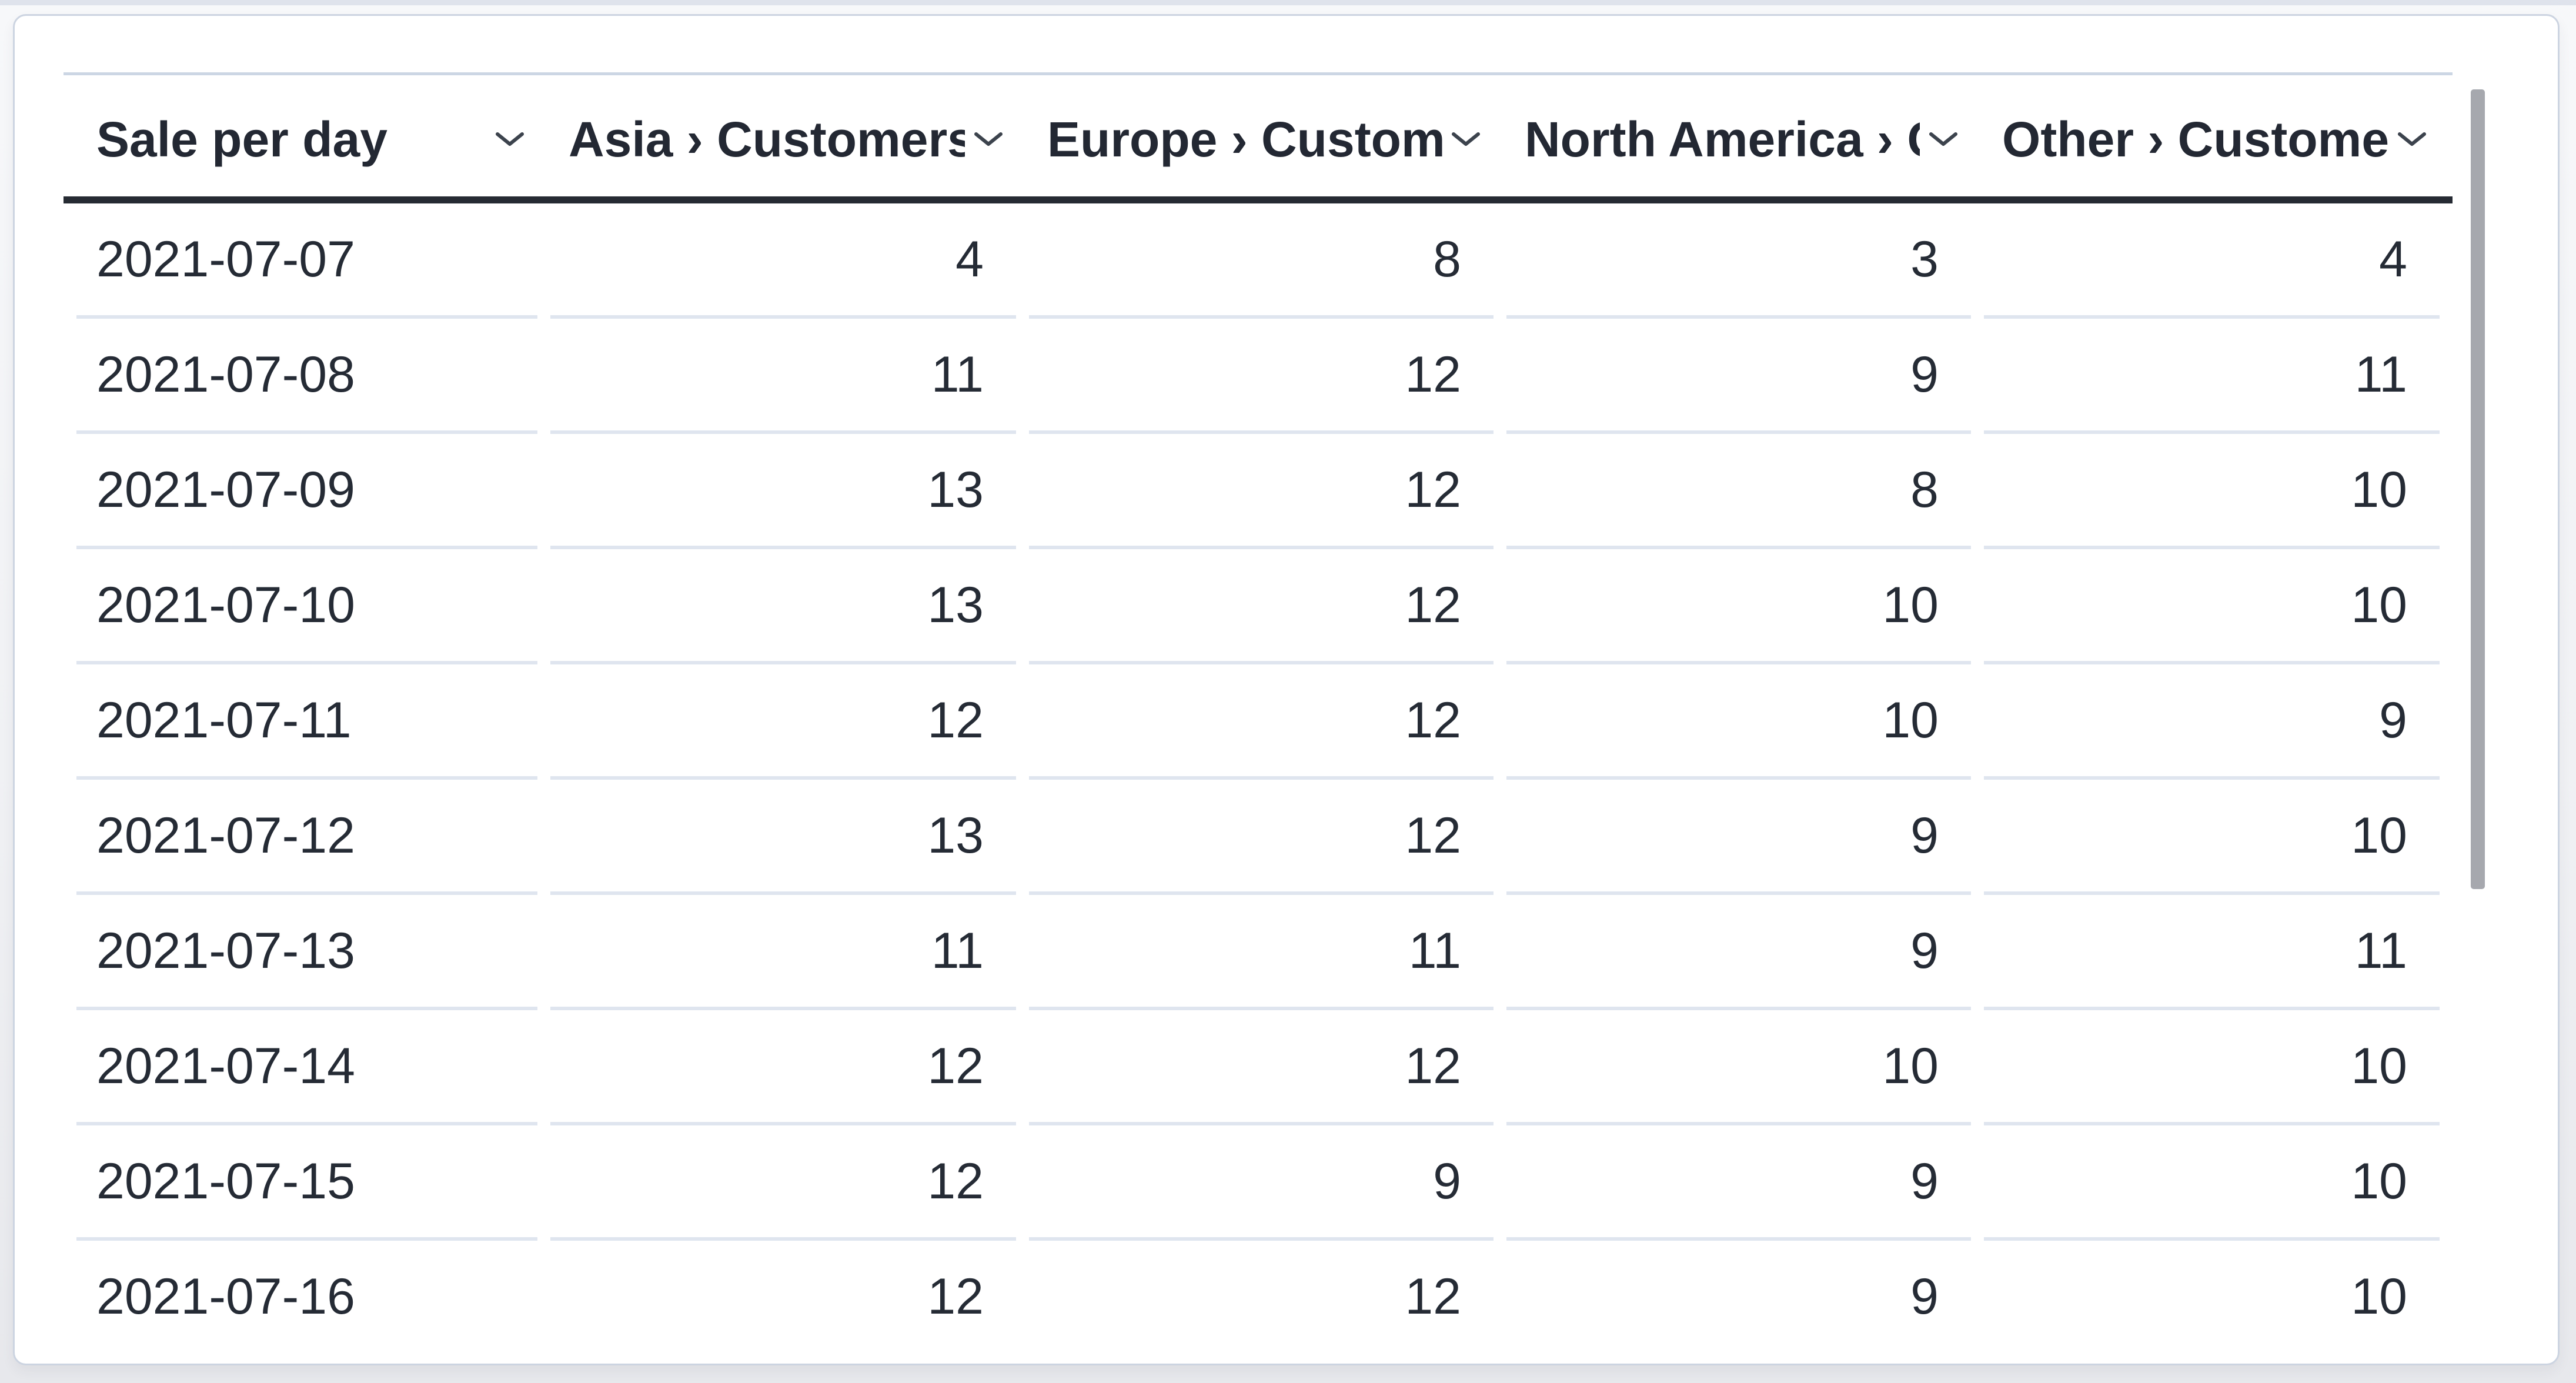 The height and width of the screenshot is (1383, 2576). What do you see at coordinates (306, 722) in the screenshot?
I see `date-cell: 2021-07-11` at bounding box center [306, 722].